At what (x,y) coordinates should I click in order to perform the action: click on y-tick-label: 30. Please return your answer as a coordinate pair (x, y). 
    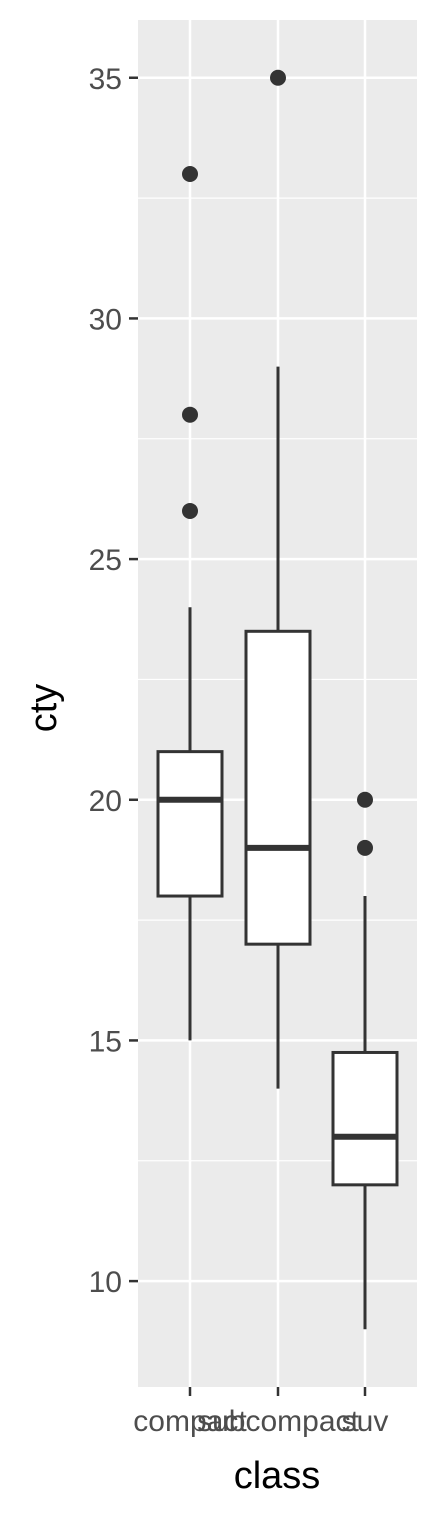
    Looking at the image, I should click on (105, 319).